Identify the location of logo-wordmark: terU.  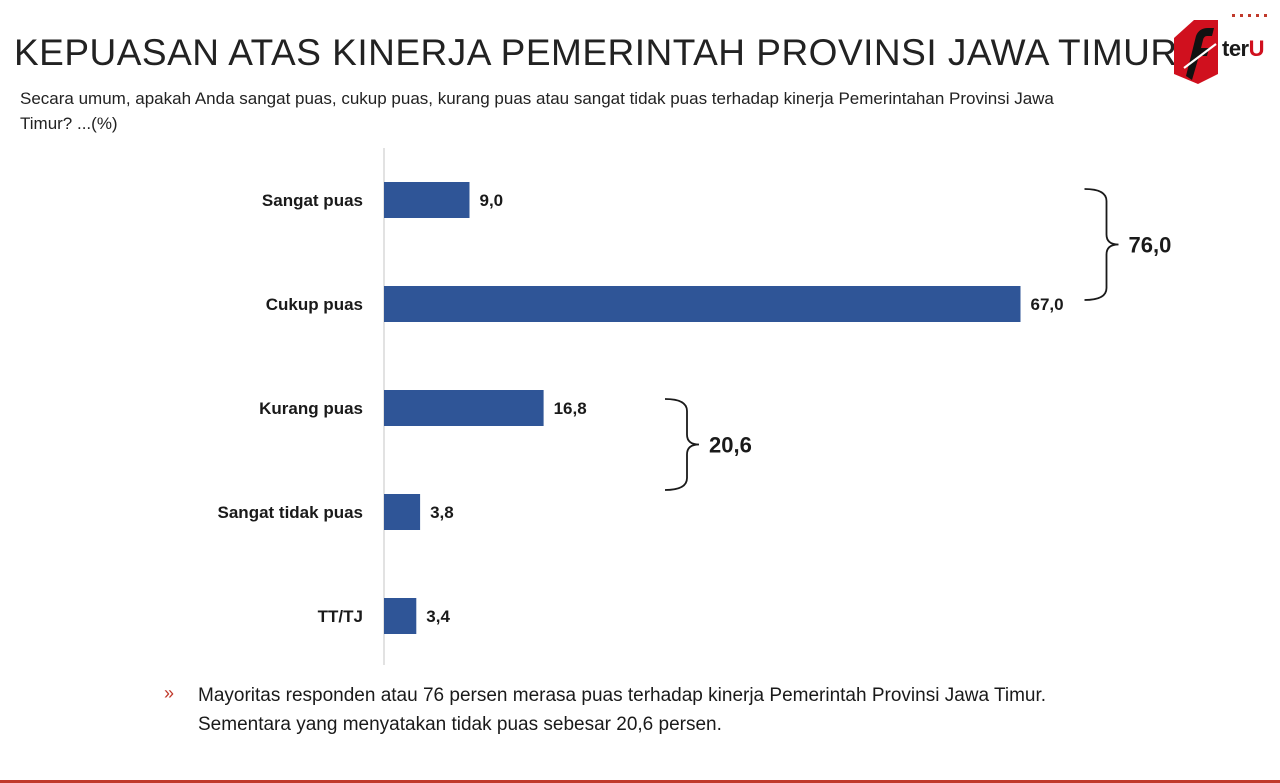
(1243, 48).